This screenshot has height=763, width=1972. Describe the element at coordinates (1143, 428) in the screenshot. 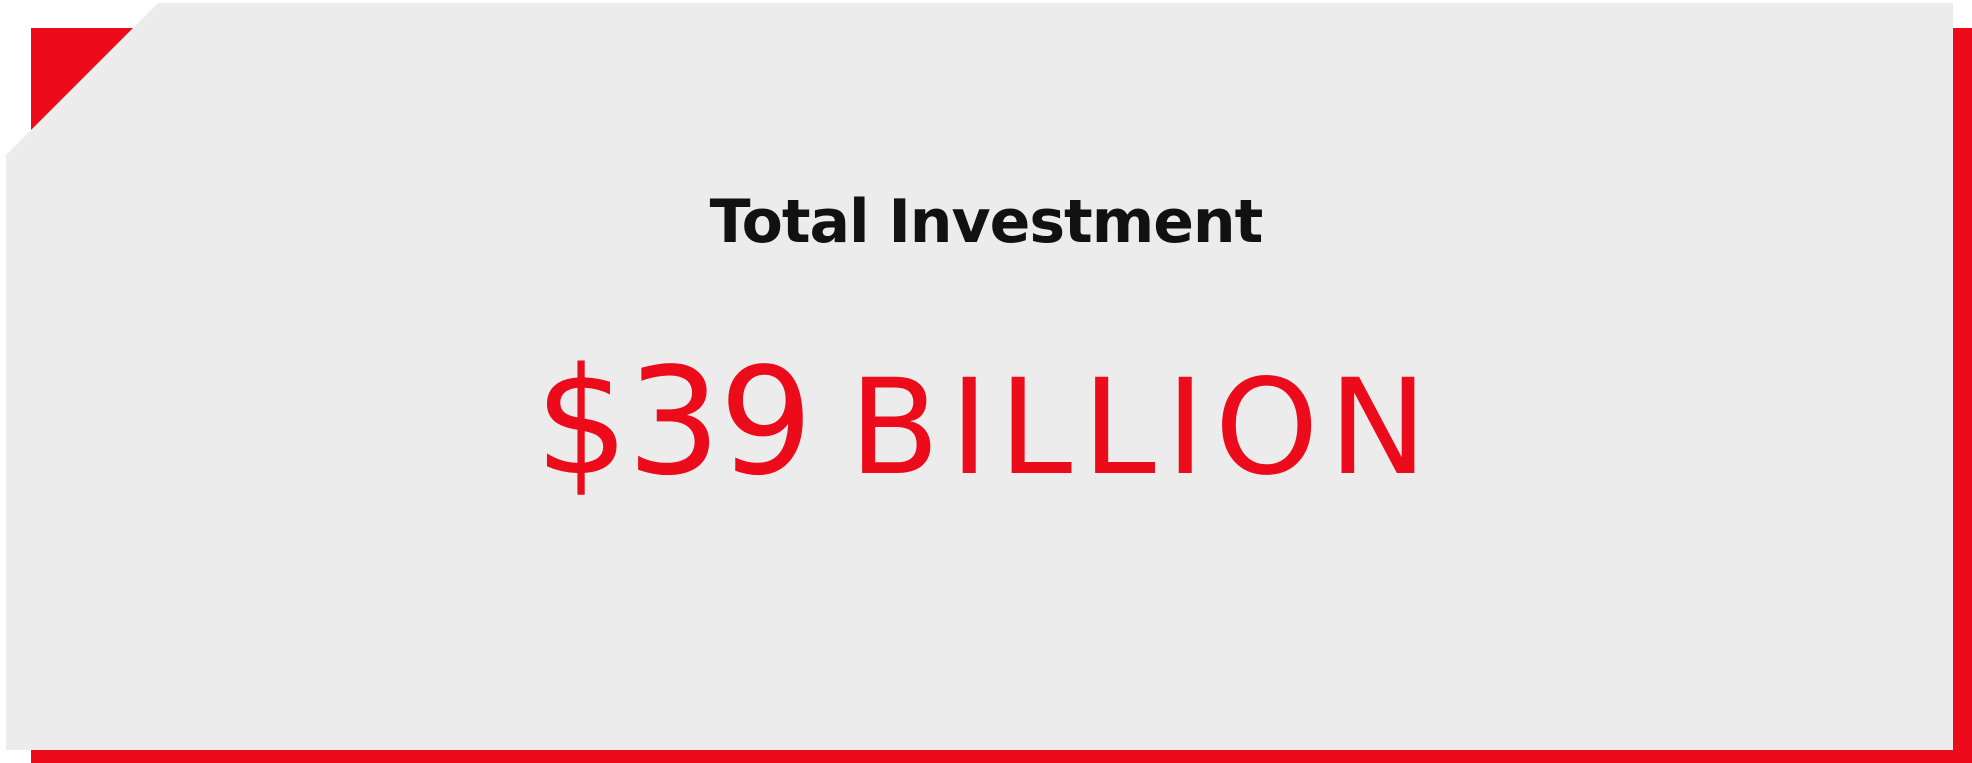

I see `investment-unit: BILLION` at that location.